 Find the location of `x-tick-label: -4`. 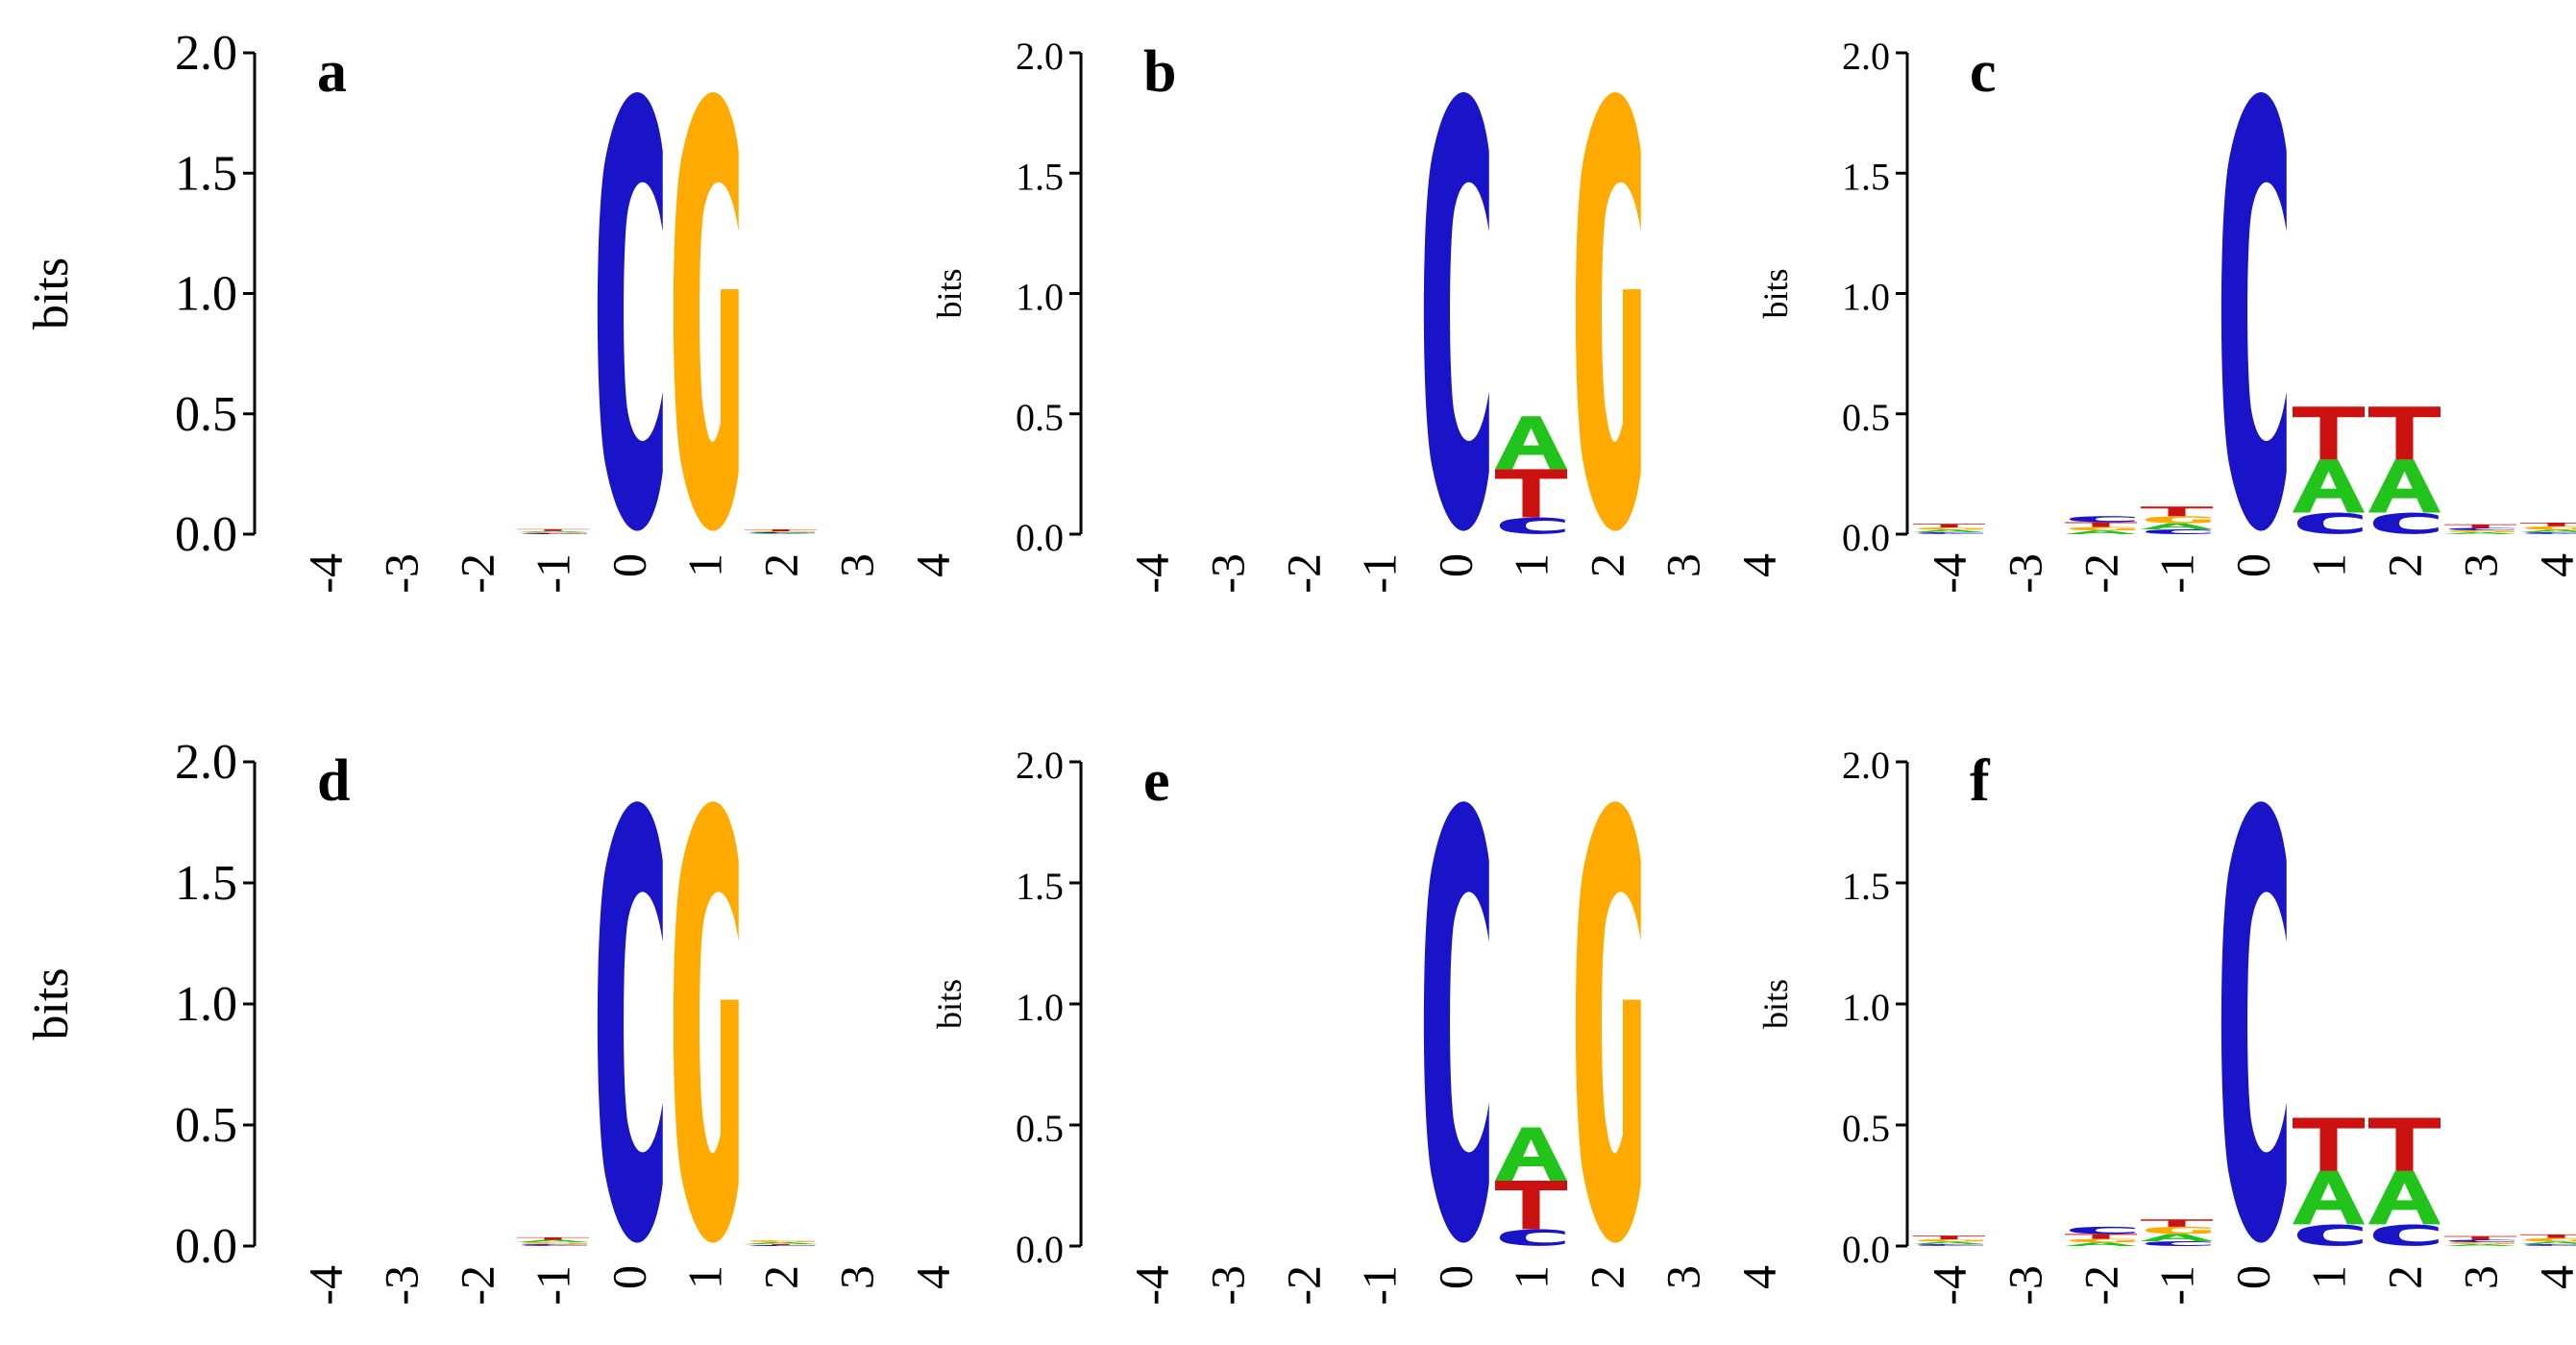

x-tick-label: -4 is located at coordinates (1949, 1286).